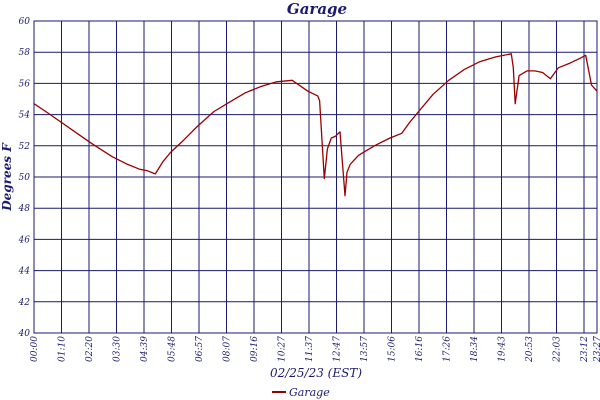  Describe the element at coordinates (25, 116) in the screenshot. I see `y-tick-label: 54` at that location.